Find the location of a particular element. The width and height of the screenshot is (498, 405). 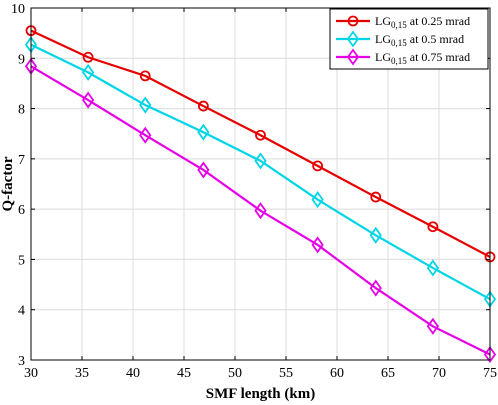

legend-label-rest: at 0.25 mrad is located at coordinates (438, 21).